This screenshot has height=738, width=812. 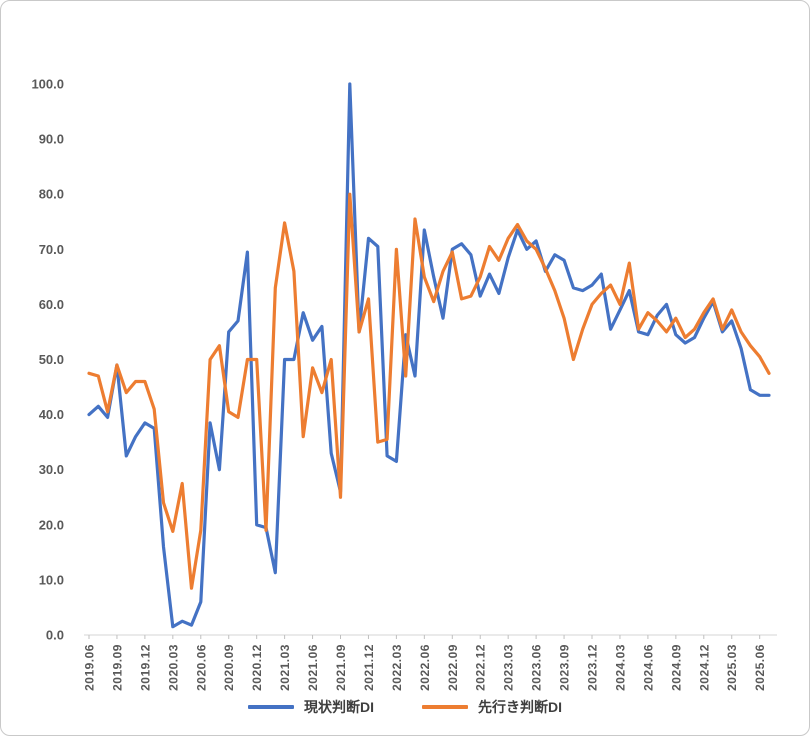 I want to click on x-tick-label: 2022.12, so click(x=481, y=667).